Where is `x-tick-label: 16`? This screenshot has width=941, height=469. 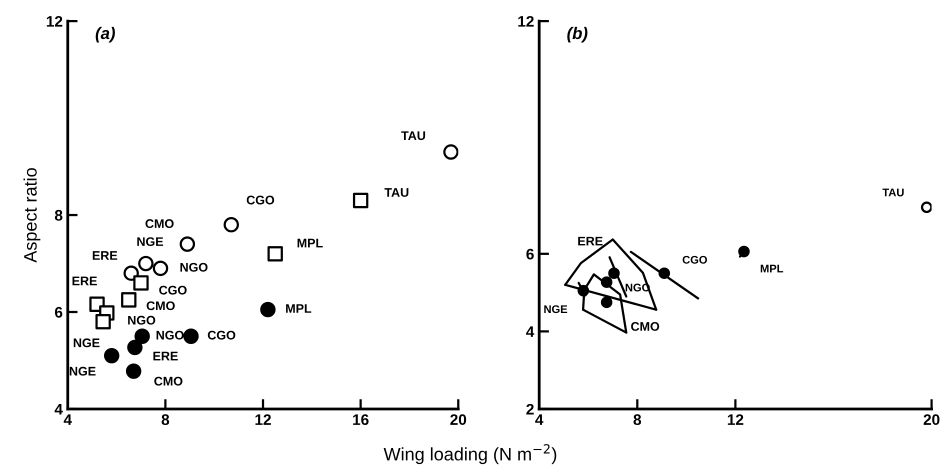 x-tick-label: 16 is located at coordinates (361, 420).